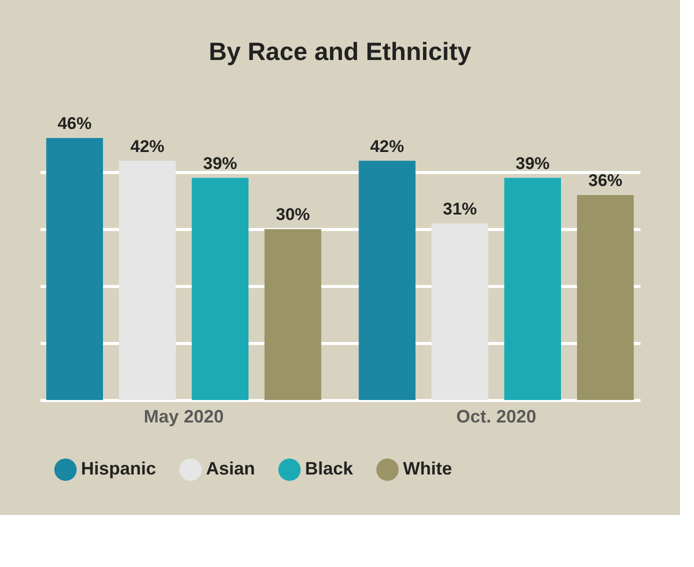 This screenshot has width=694, height=567. Describe the element at coordinates (118, 468) in the screenshot. I see `legend-label: Hispanic` at that location.